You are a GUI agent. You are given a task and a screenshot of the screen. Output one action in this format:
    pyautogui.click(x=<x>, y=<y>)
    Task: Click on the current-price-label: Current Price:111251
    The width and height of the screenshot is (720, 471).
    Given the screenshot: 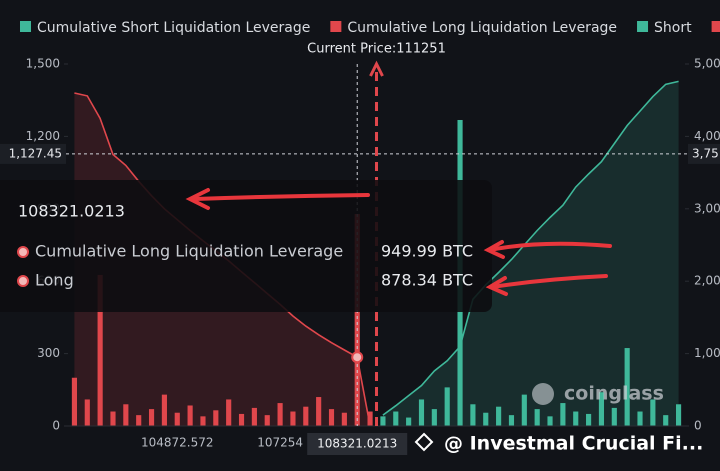 What is the action you would take?
    pyautogui.click(x=376, y=49)
    